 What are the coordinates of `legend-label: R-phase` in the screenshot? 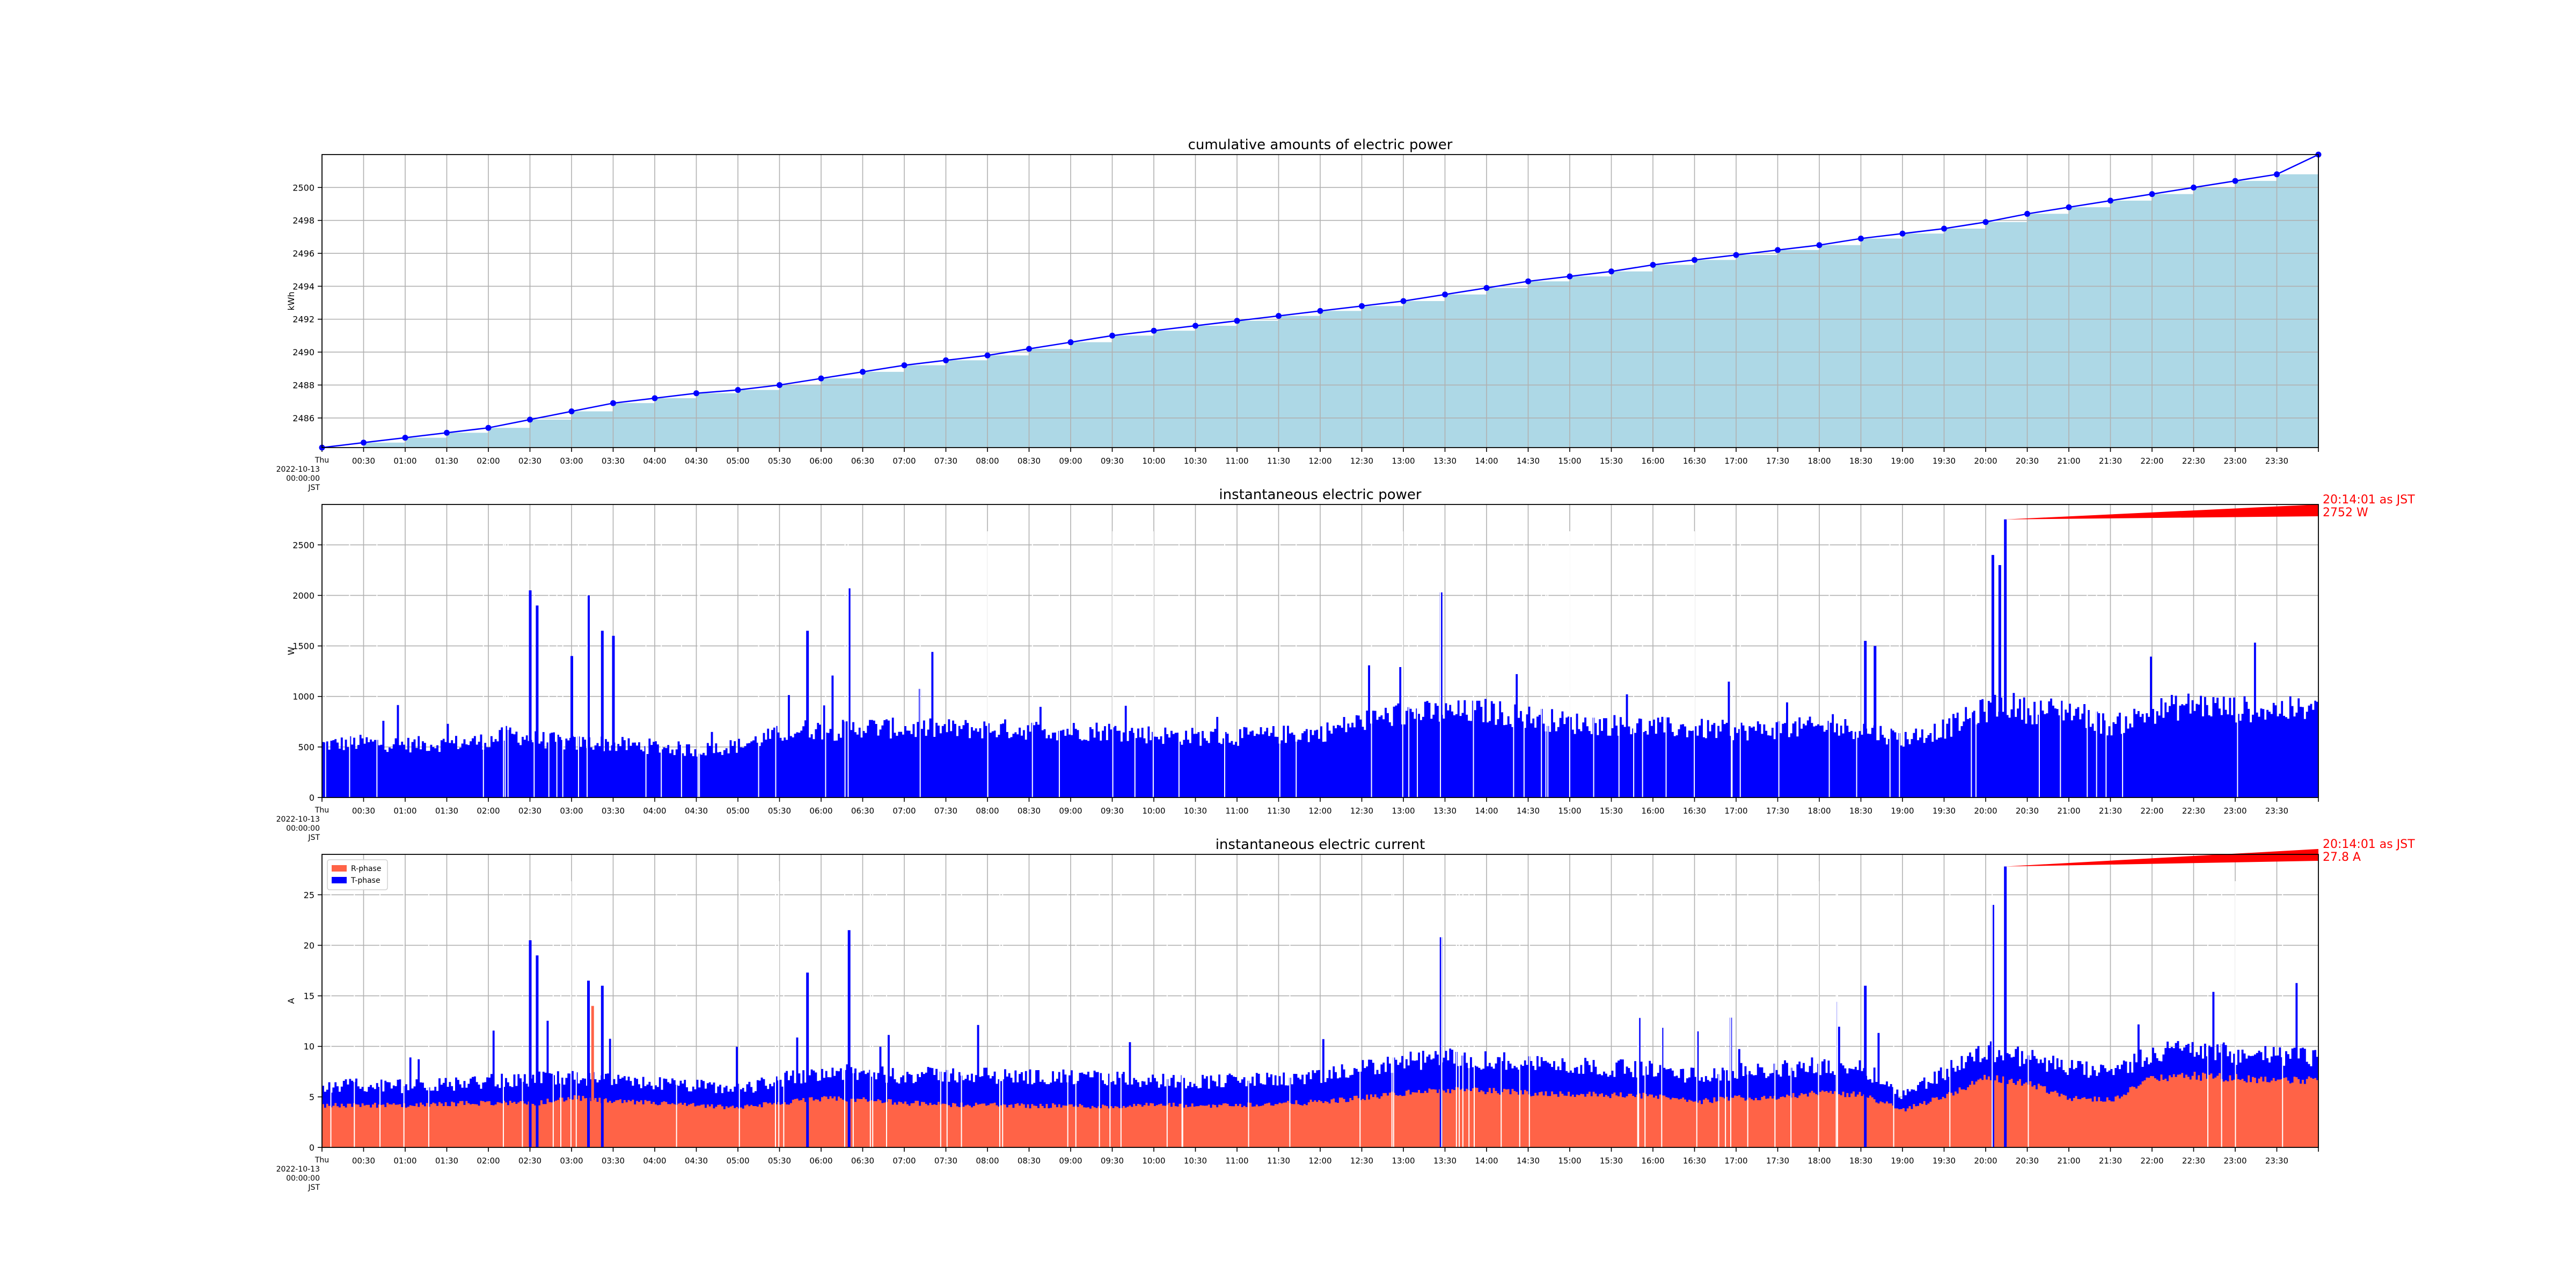 It's located at (366, 869).